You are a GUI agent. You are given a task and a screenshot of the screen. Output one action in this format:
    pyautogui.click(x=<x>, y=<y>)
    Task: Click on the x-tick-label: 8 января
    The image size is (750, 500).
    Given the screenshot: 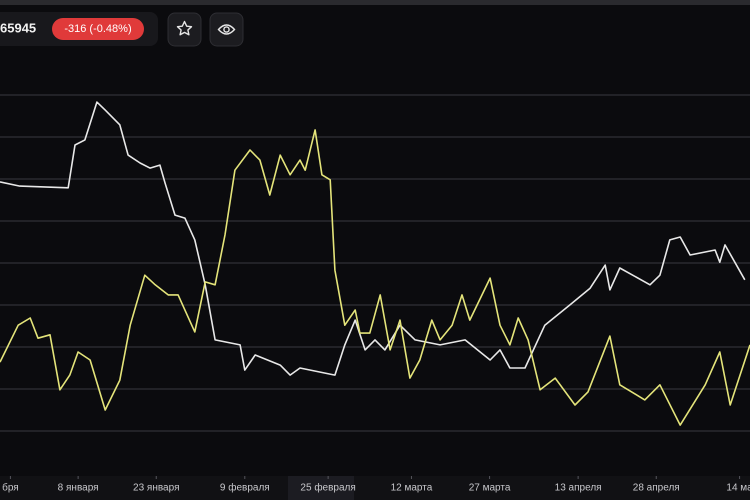 What is the action you would take?
    pyautogui.click(x=78, y=488)
    